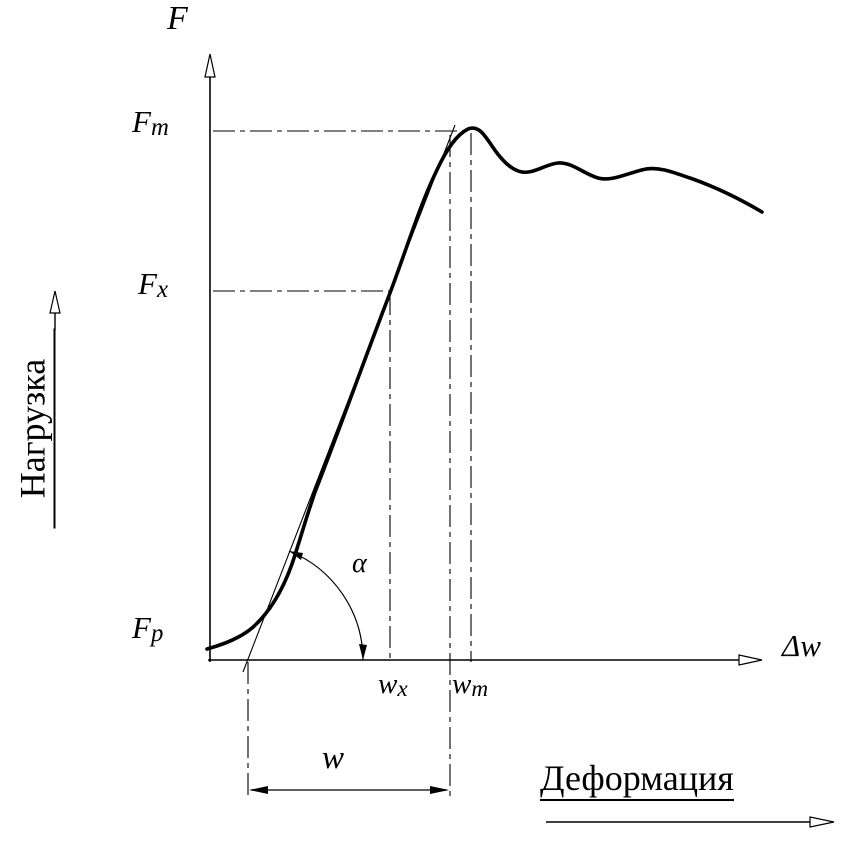 The height and width of the screenshot is (850, 865). What do you see at coordinates (147, 283) in the screenshot?
I see `label-Fx-base: F` at bounding box center [147, 283].